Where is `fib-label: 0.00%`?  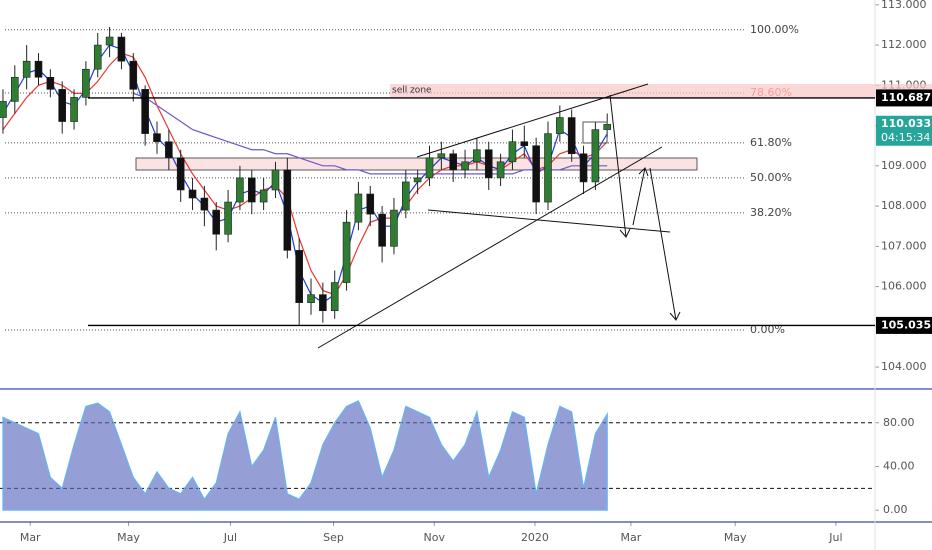
fib-label: 0.00% is located at coordinates (767, 329).